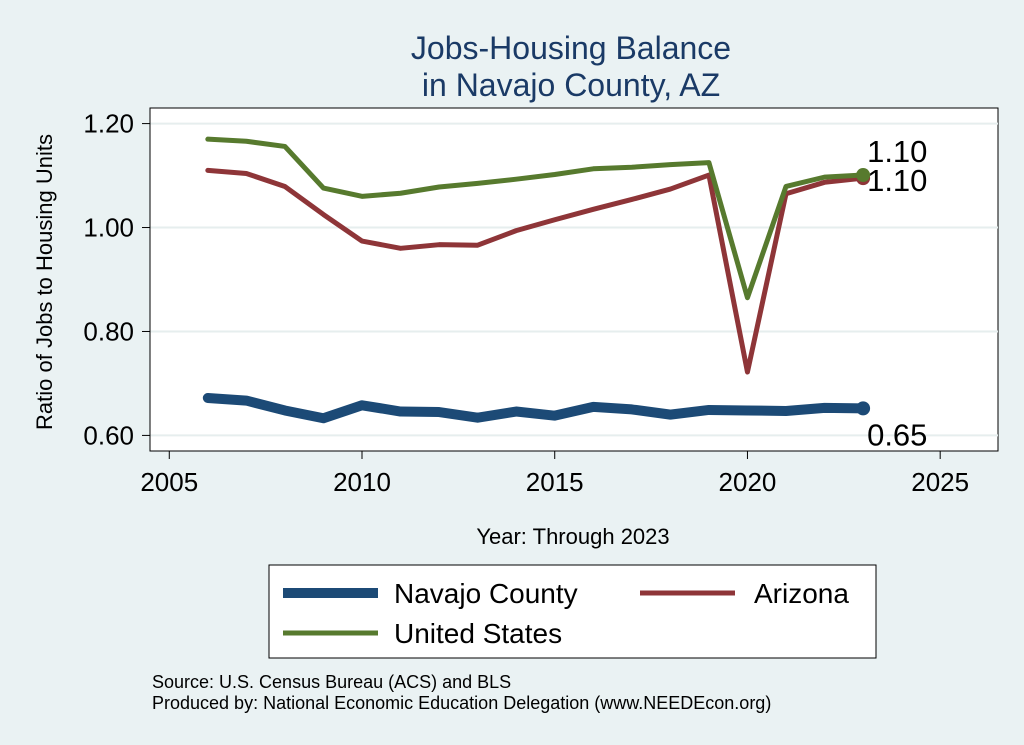  Describe the element at coordinates (897, 434) in the screenshot. I see `end-label-navajo-county: 0.65` at that location.